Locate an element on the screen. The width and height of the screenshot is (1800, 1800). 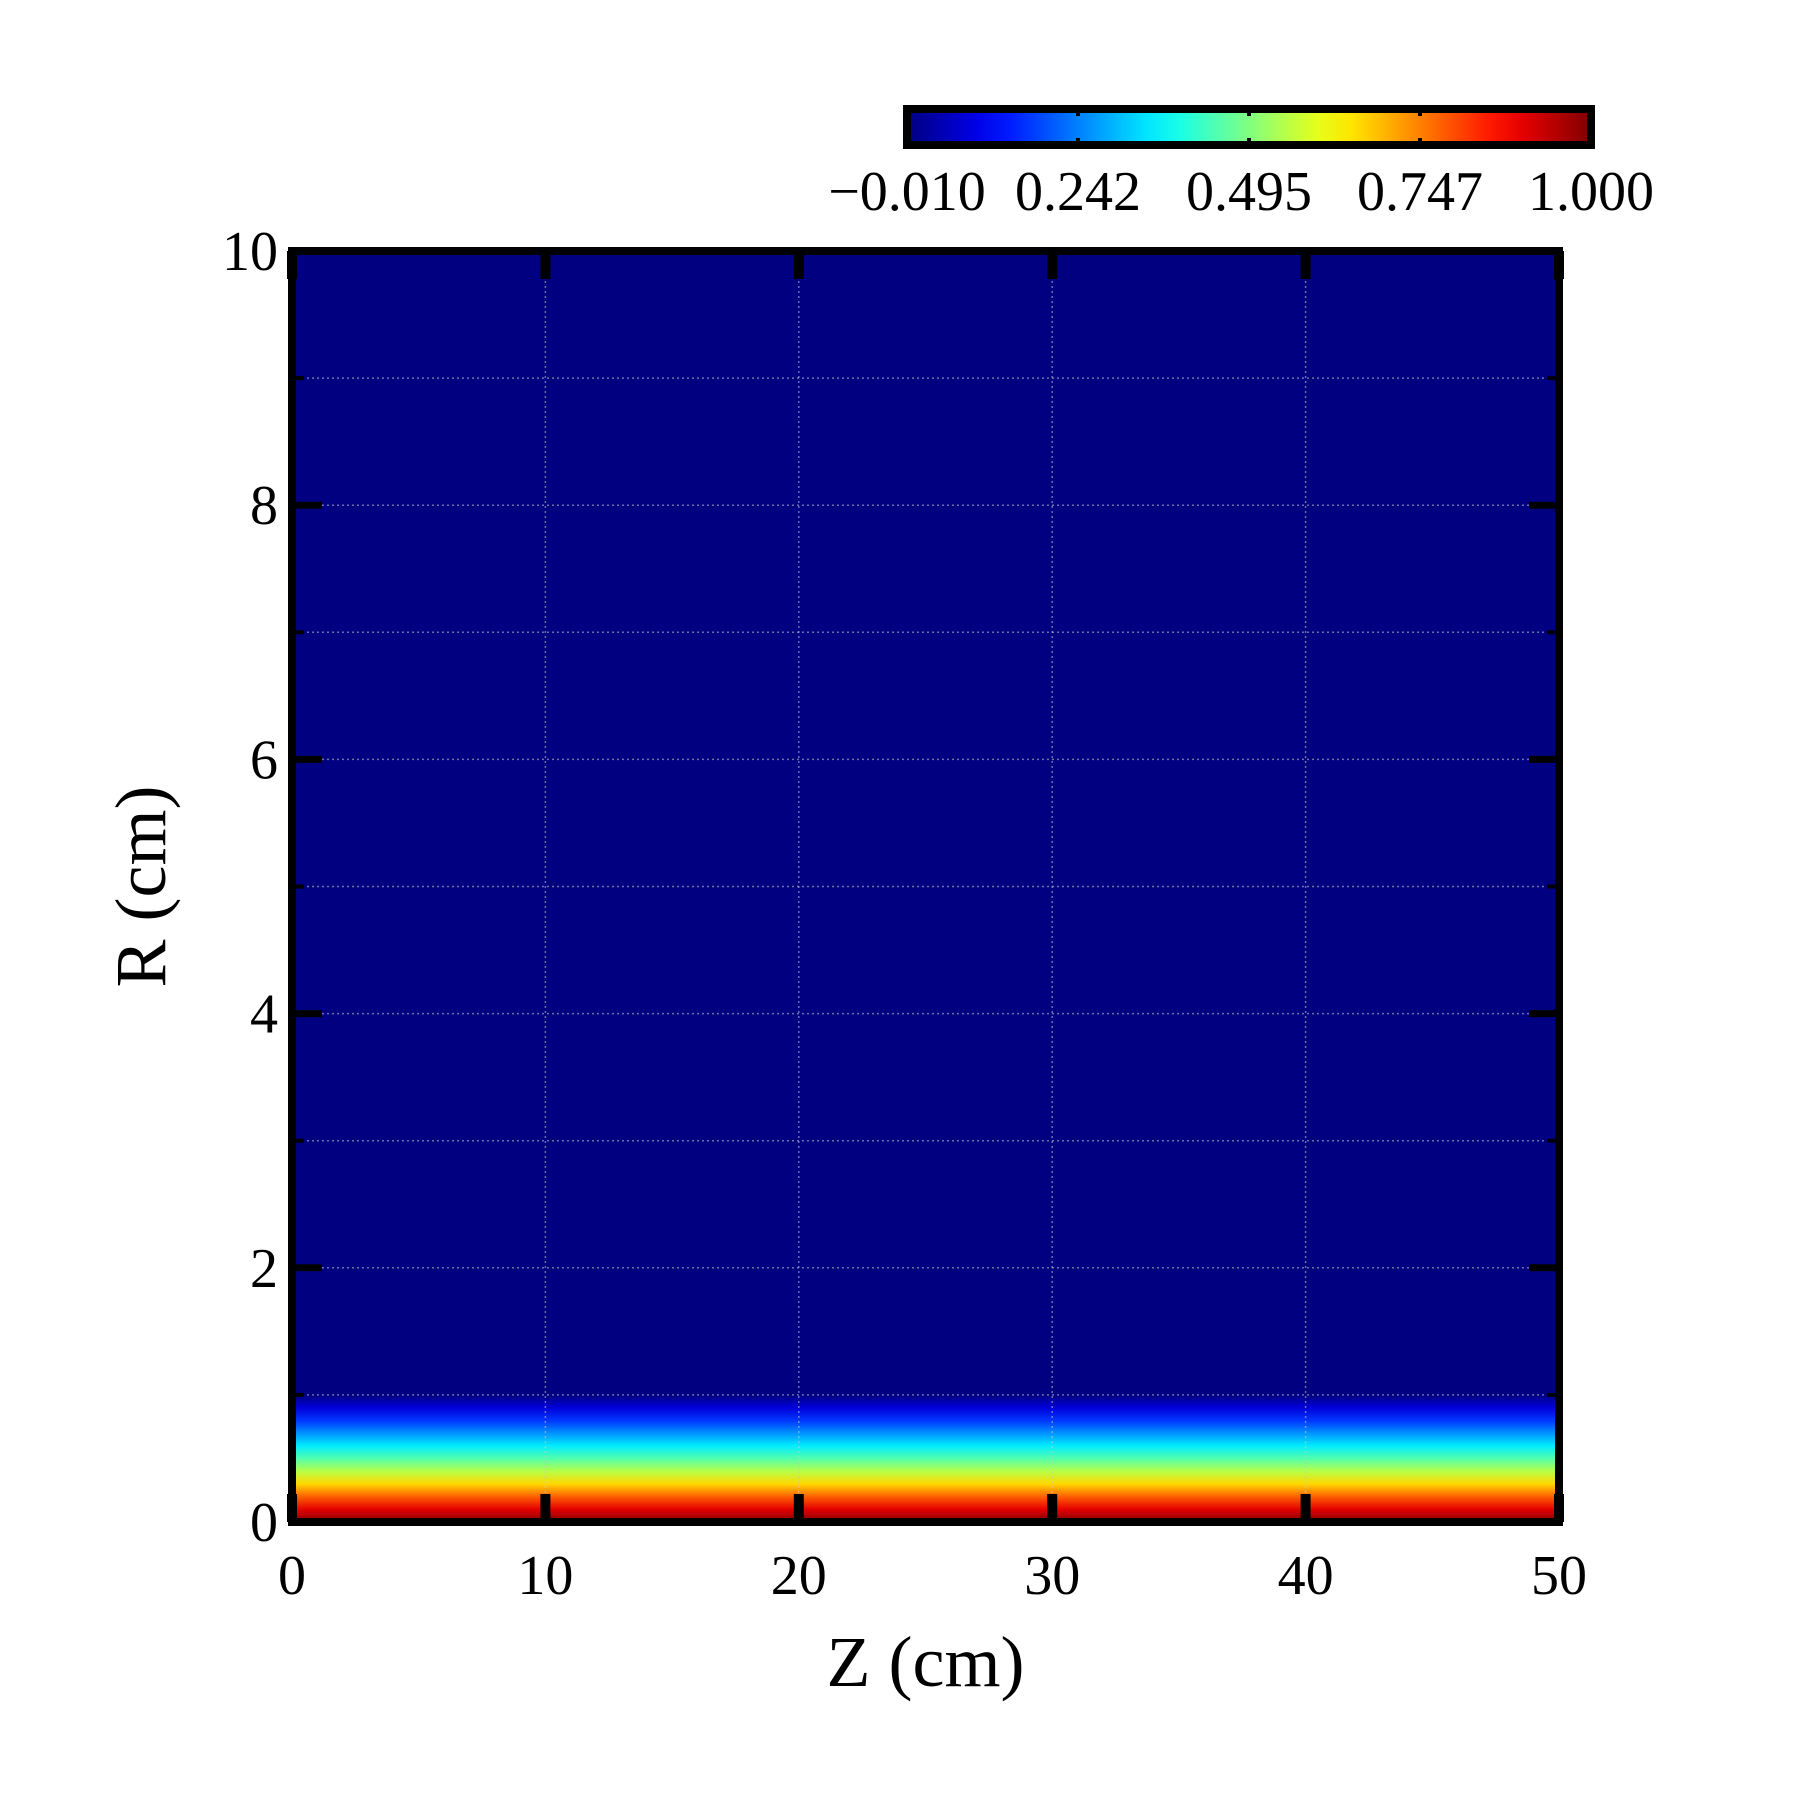
colorbar-tick-label: 1.000 is located at coordinates (1591, 192).